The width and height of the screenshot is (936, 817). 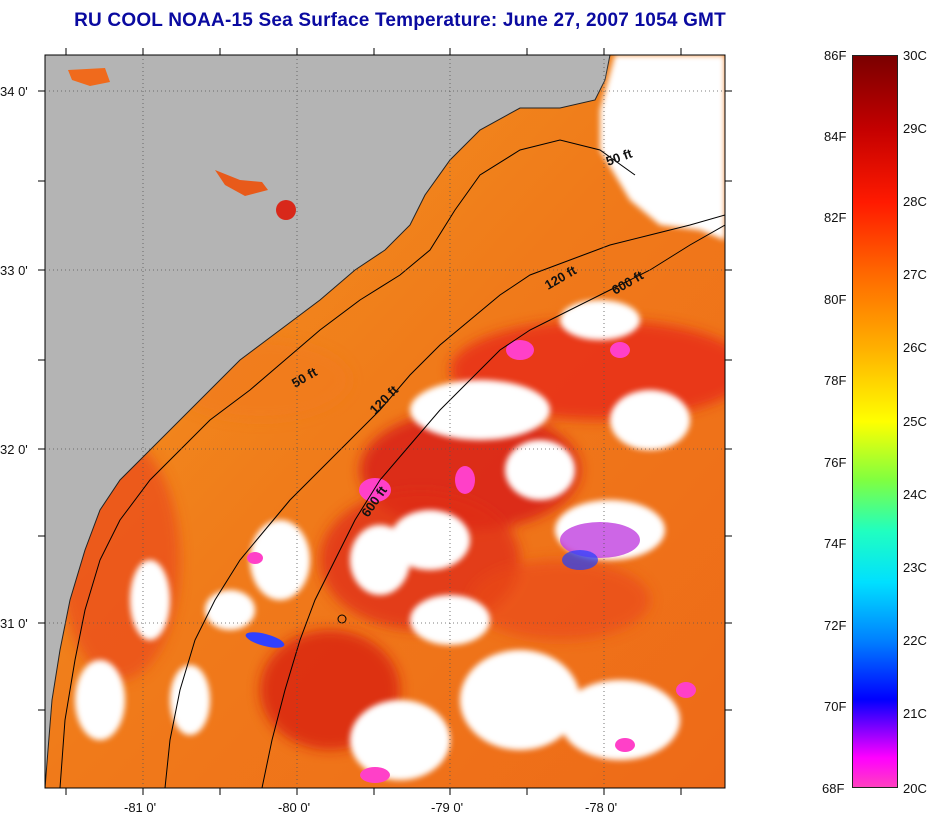 I want to click on scale-label-f: 86F, so click(x=835, y=55).